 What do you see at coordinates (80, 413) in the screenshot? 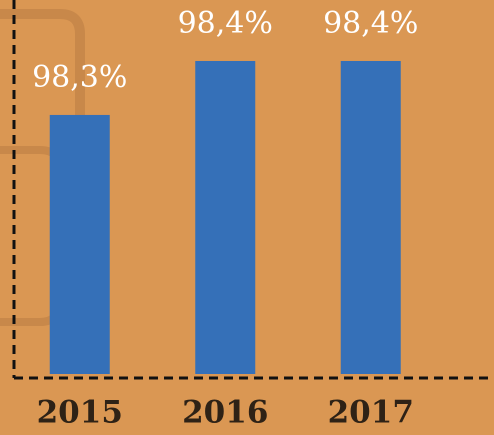
I see `x-tick-label: 2015` at bounding box center [80, 413].